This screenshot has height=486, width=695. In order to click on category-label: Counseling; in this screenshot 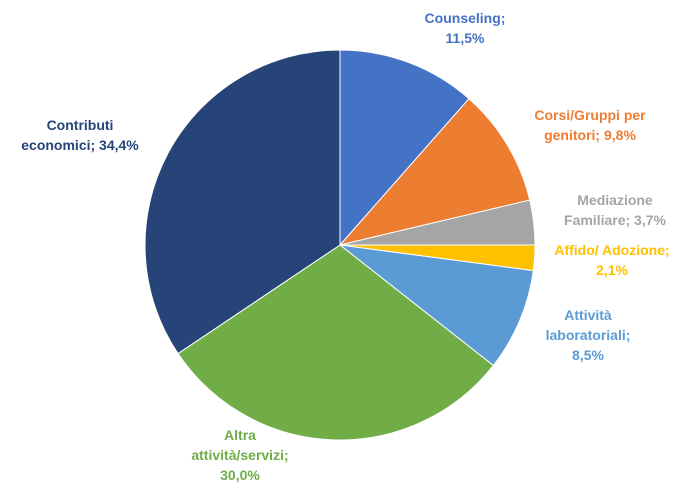, I will do `click(465, 18)`.